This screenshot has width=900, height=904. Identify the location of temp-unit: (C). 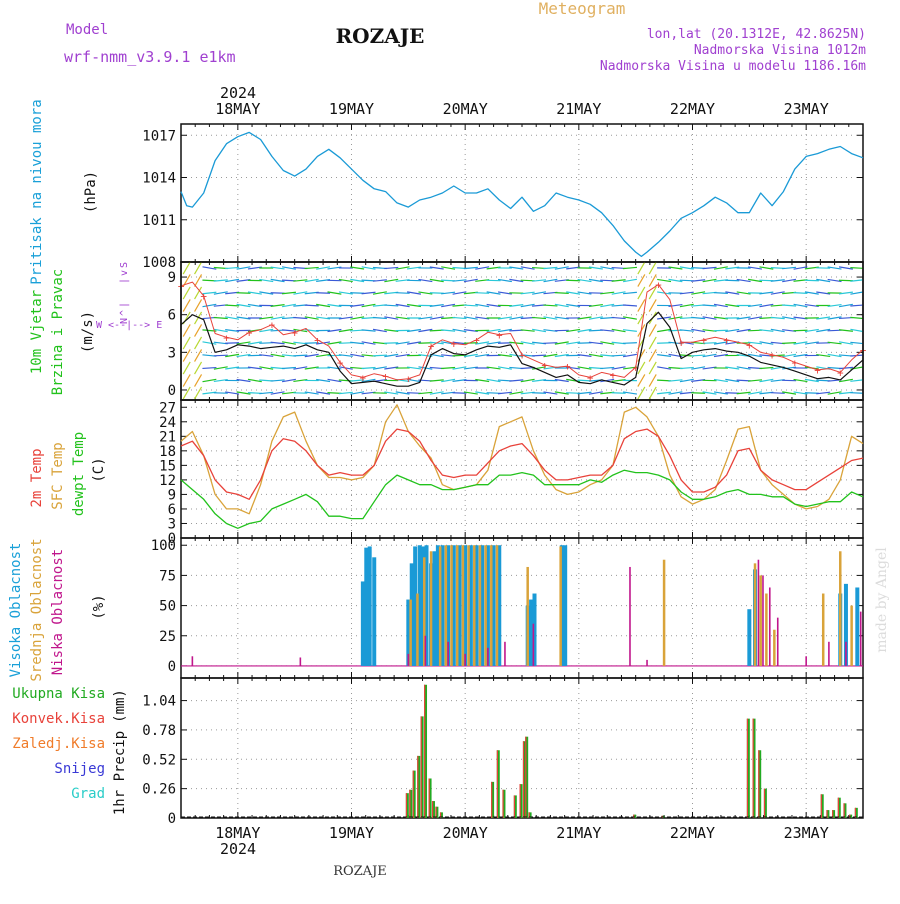
(99, 469).